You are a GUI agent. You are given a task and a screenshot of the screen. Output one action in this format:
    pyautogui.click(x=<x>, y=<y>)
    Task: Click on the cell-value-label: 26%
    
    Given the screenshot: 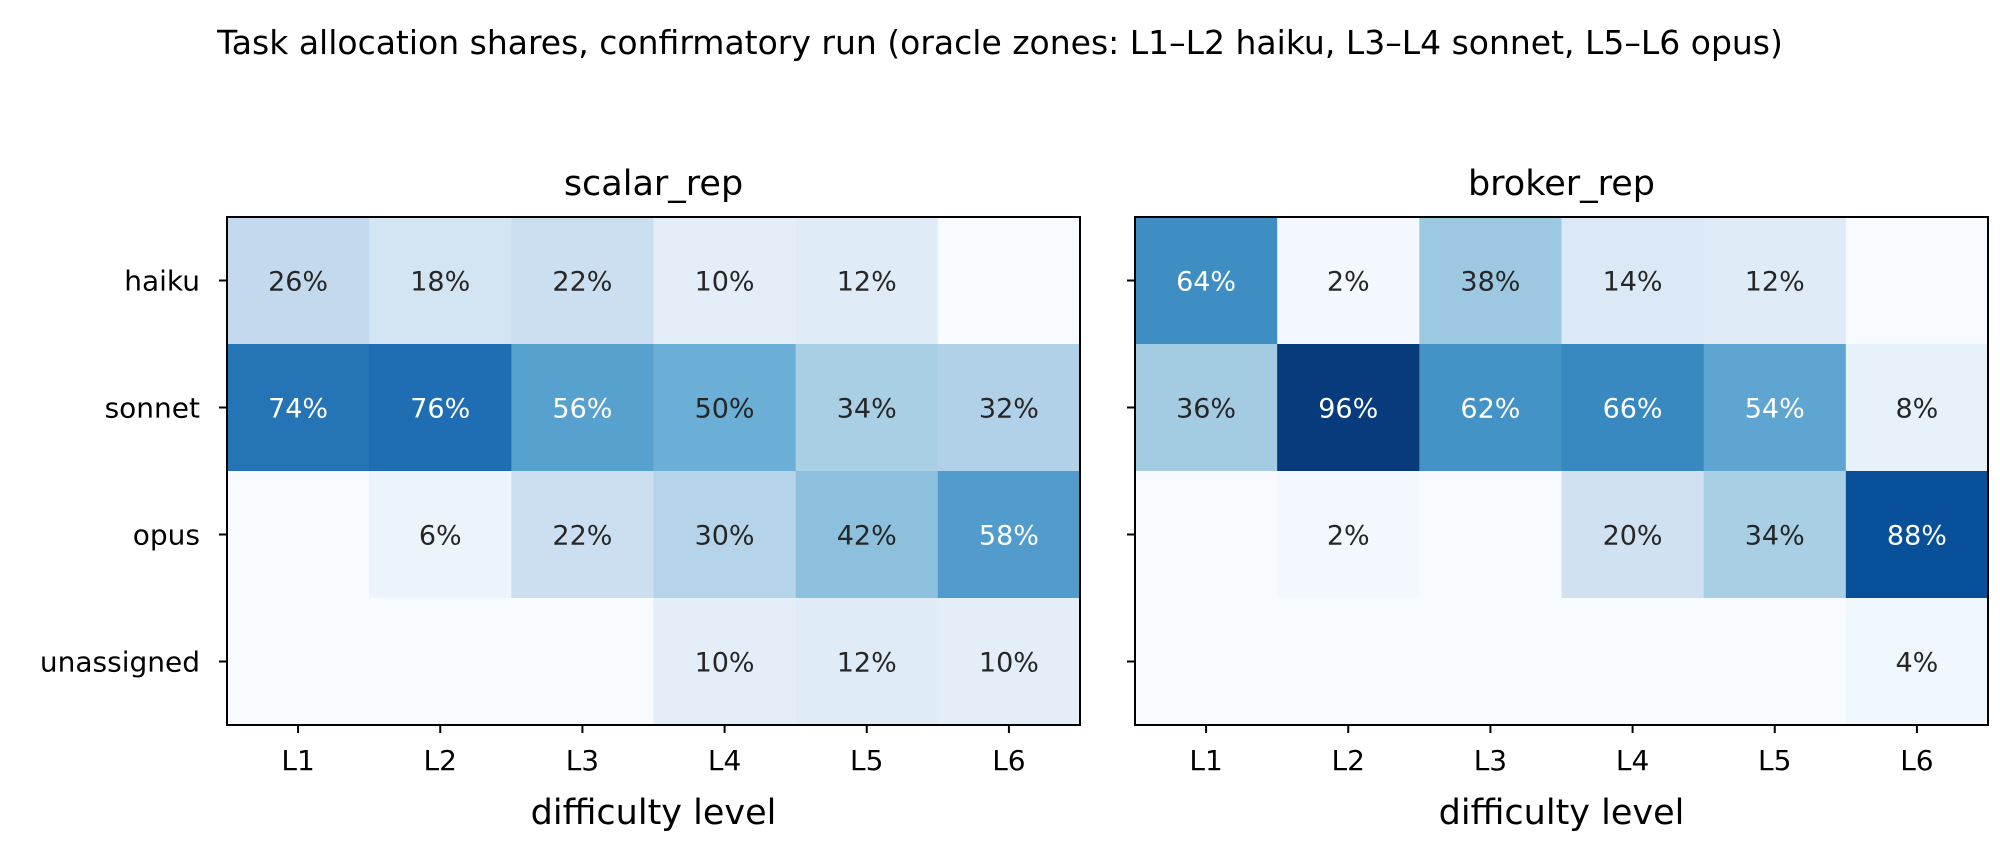 What is the action you would take?
    pyautogui.click(x=298, y=282)
    